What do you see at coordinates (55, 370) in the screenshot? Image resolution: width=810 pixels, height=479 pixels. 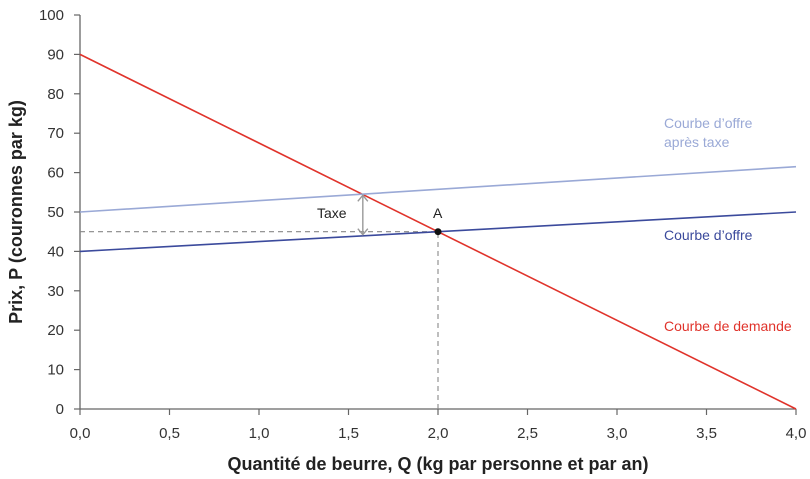 I see `y-tick-label: 10` at bounding box center [55, 370].